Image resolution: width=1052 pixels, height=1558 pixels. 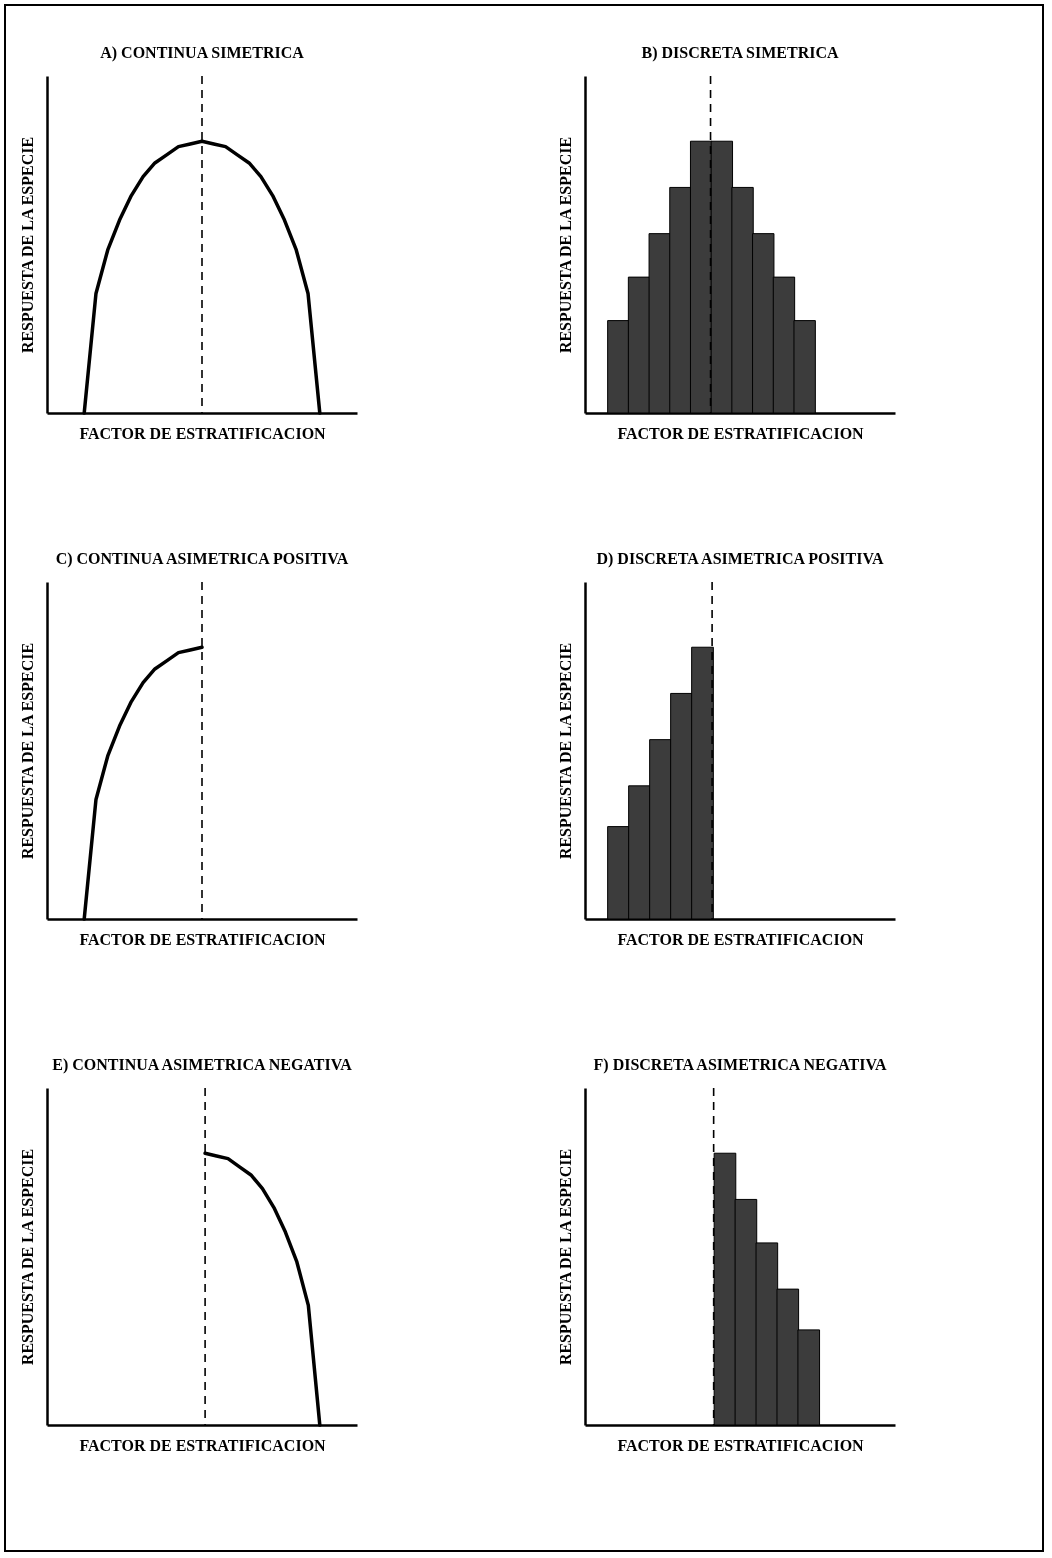 What do you see at coordinates (202, 559) in the screenshot?
I see `chart-title: C) CONTINUA ASIMETRICA POSITIVA` at bounding box center [202, 559].